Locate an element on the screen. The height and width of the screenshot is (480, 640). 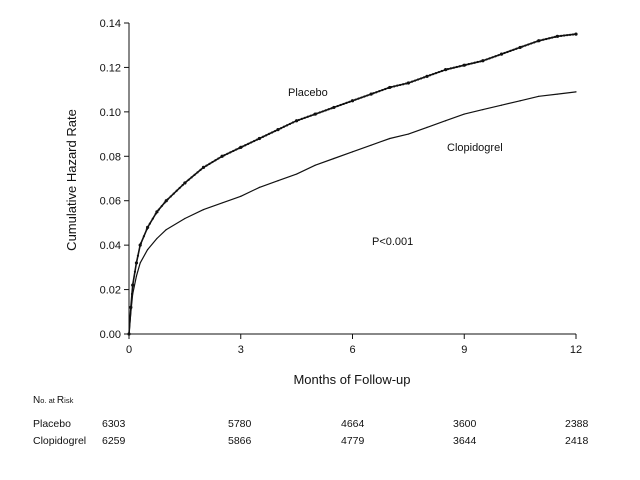
y-tick-label: 0.14 is located at coordinates (110, 24).